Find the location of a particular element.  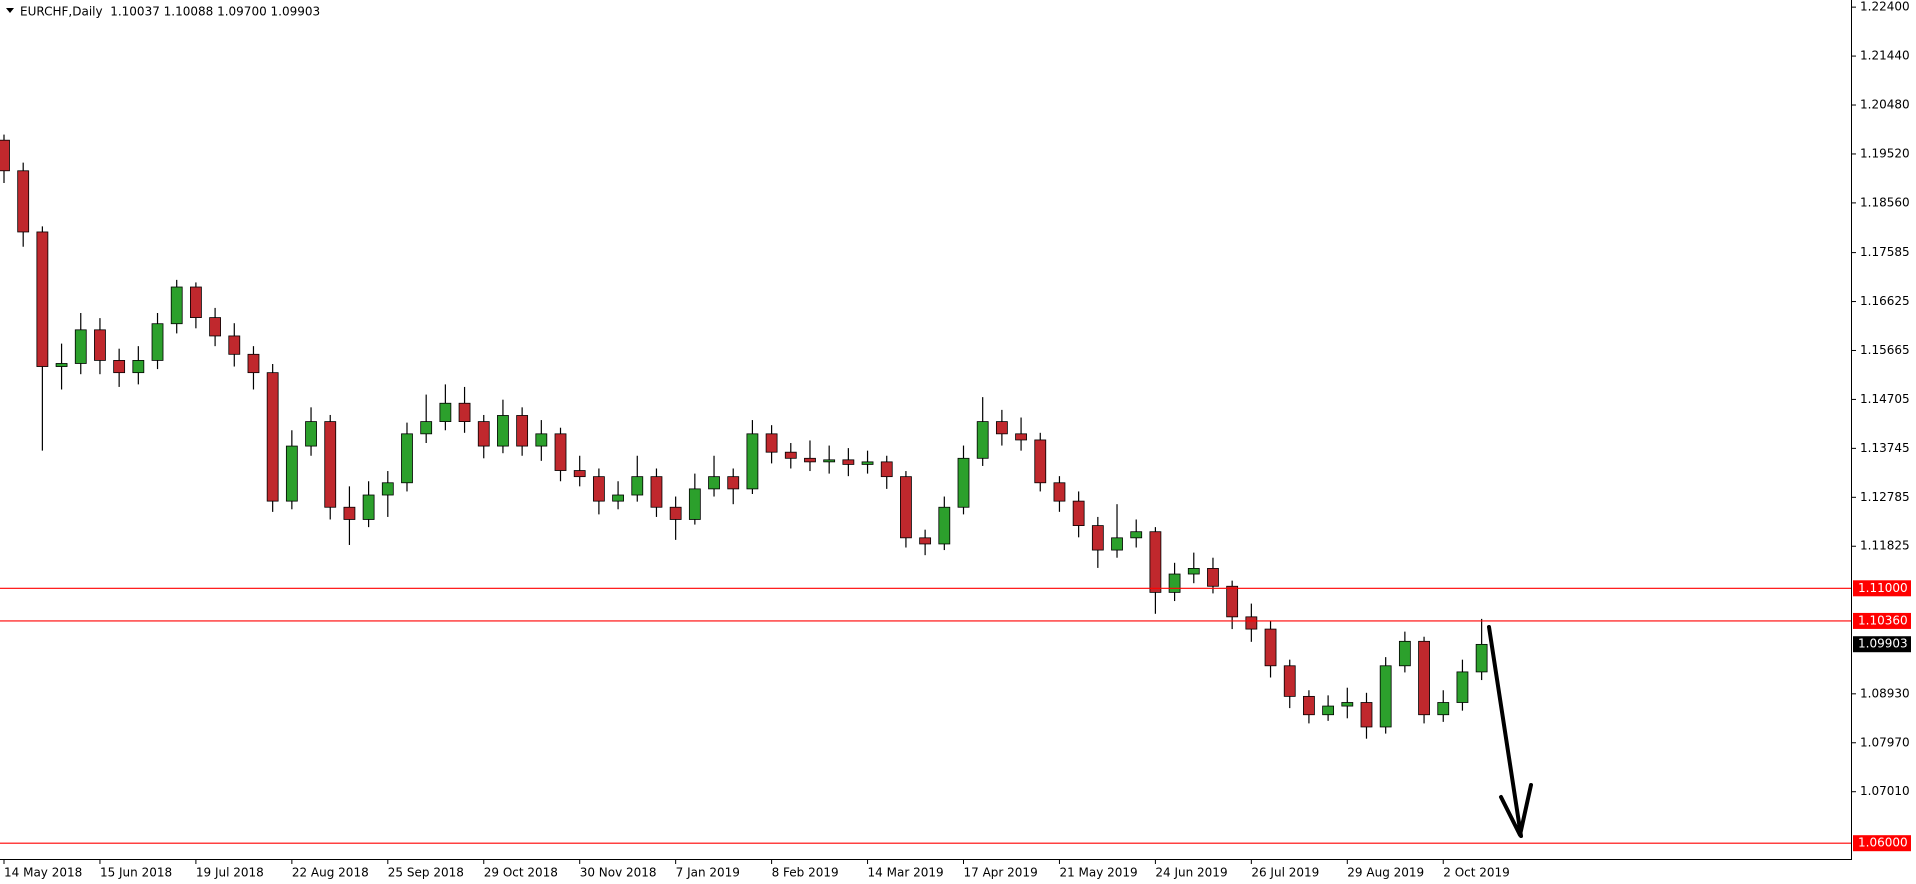

x-tick-label: 17 Apr 2019 is located at coordinates (1001, 873).